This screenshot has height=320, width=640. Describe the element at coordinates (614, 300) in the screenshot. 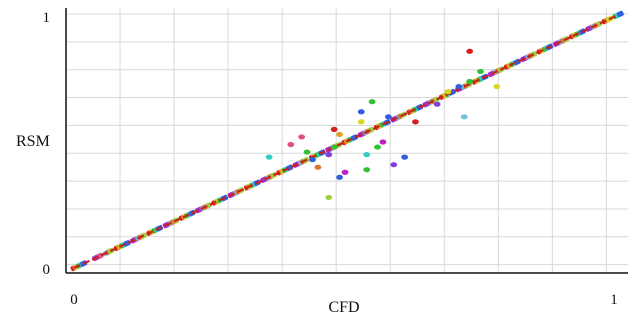

I see `x-tick-label-1: 1` at that location.